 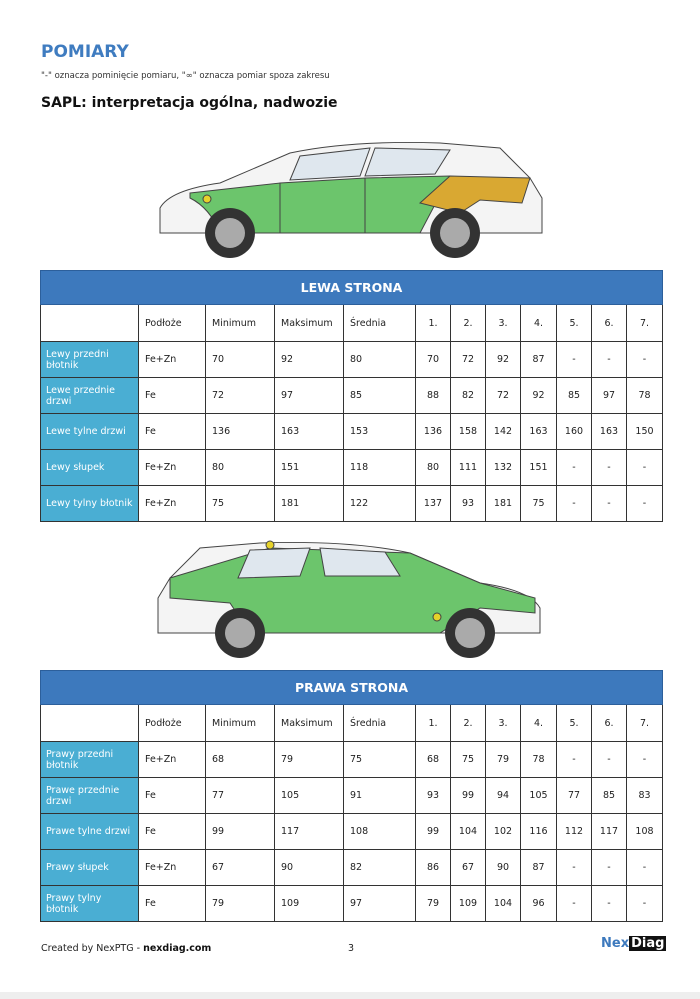 I want to click on column-header: Średnia, so click(x=379, y=723).